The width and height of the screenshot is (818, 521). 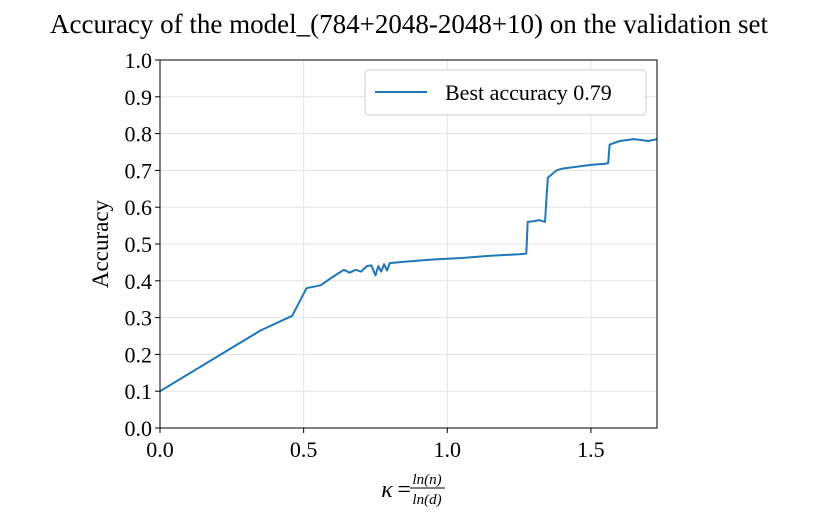 What do you see at coordinates (139, 318) in the screenshot?
I see `y-tick-label: 0.3` at bounding box center [139, 318].